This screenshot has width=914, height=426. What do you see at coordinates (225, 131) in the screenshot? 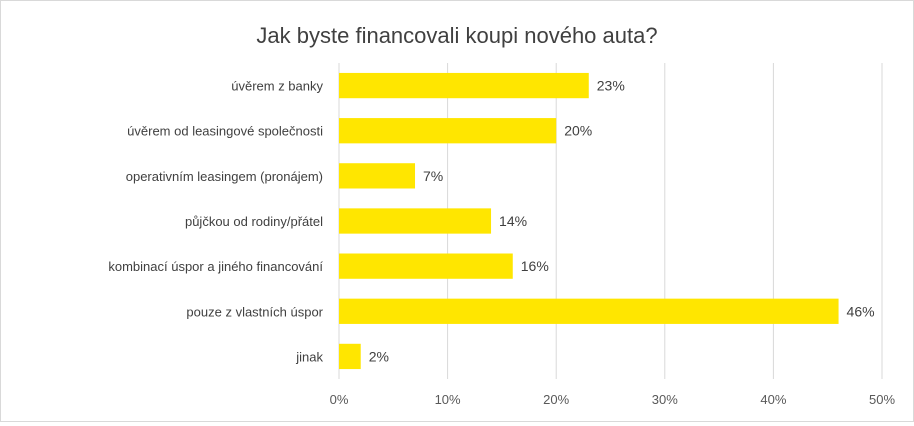
I see `category-label: úvěrem od leasingové společnosti` at bounding box center [225, 131].